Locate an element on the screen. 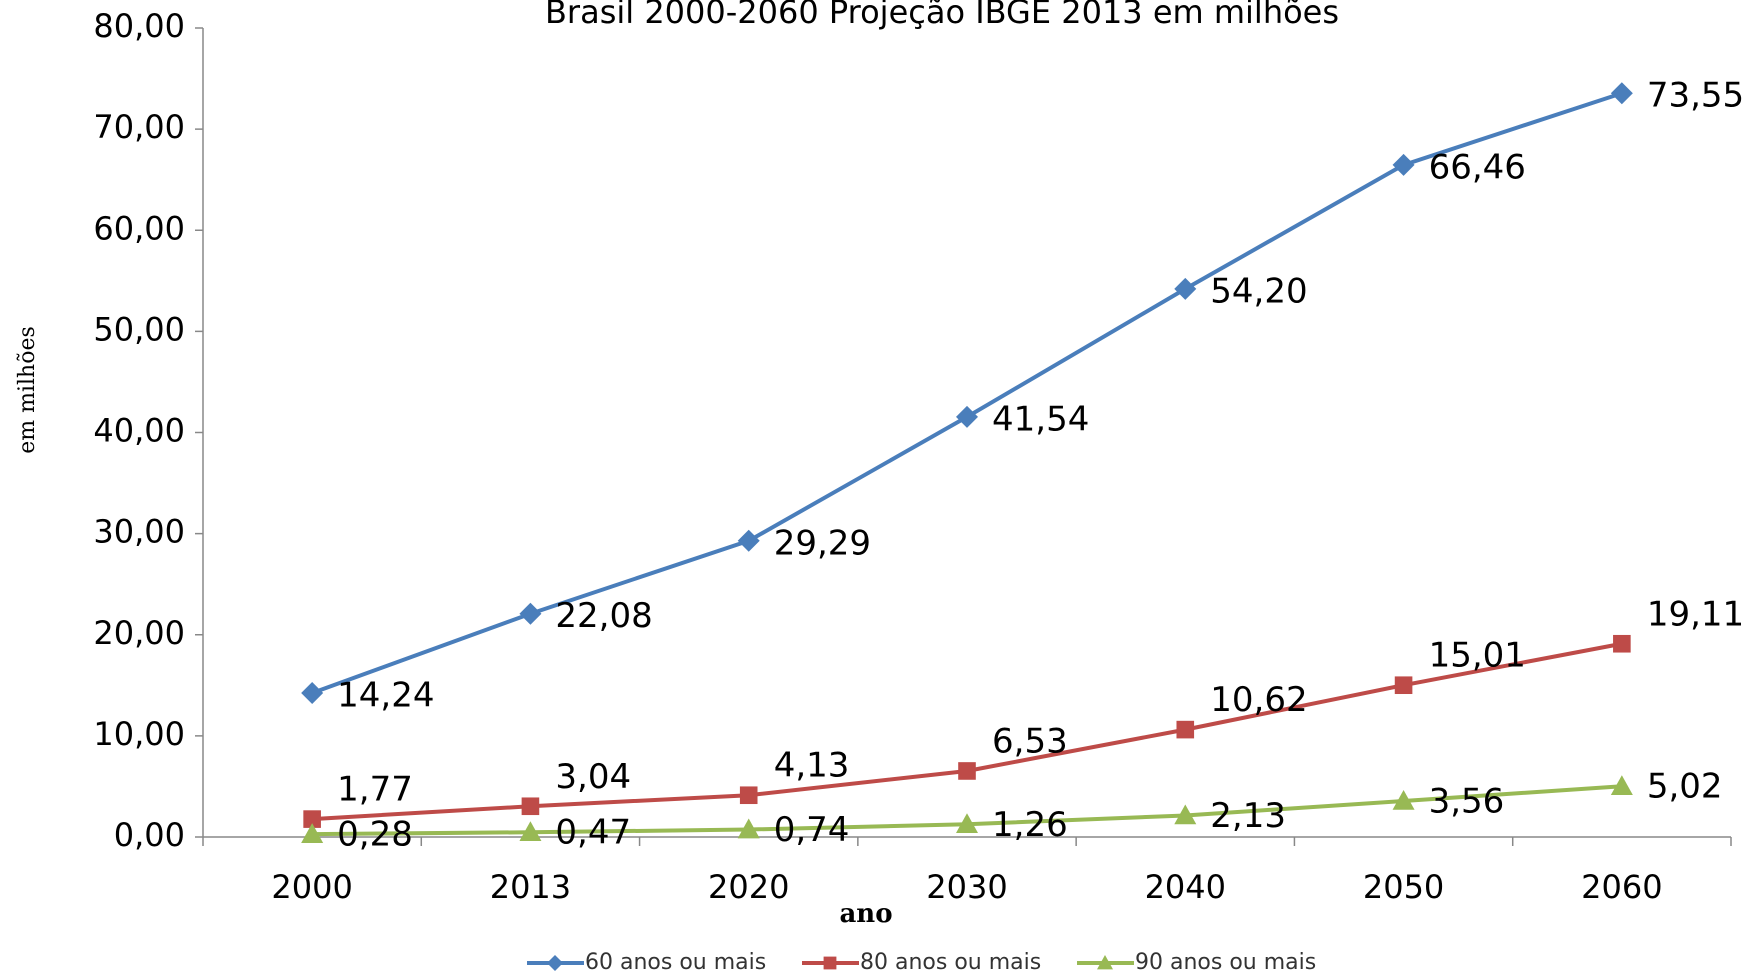 The width and height of the screenshot is (1746, 976). data-label: 41,54 is located at coordinates (1040, 419).